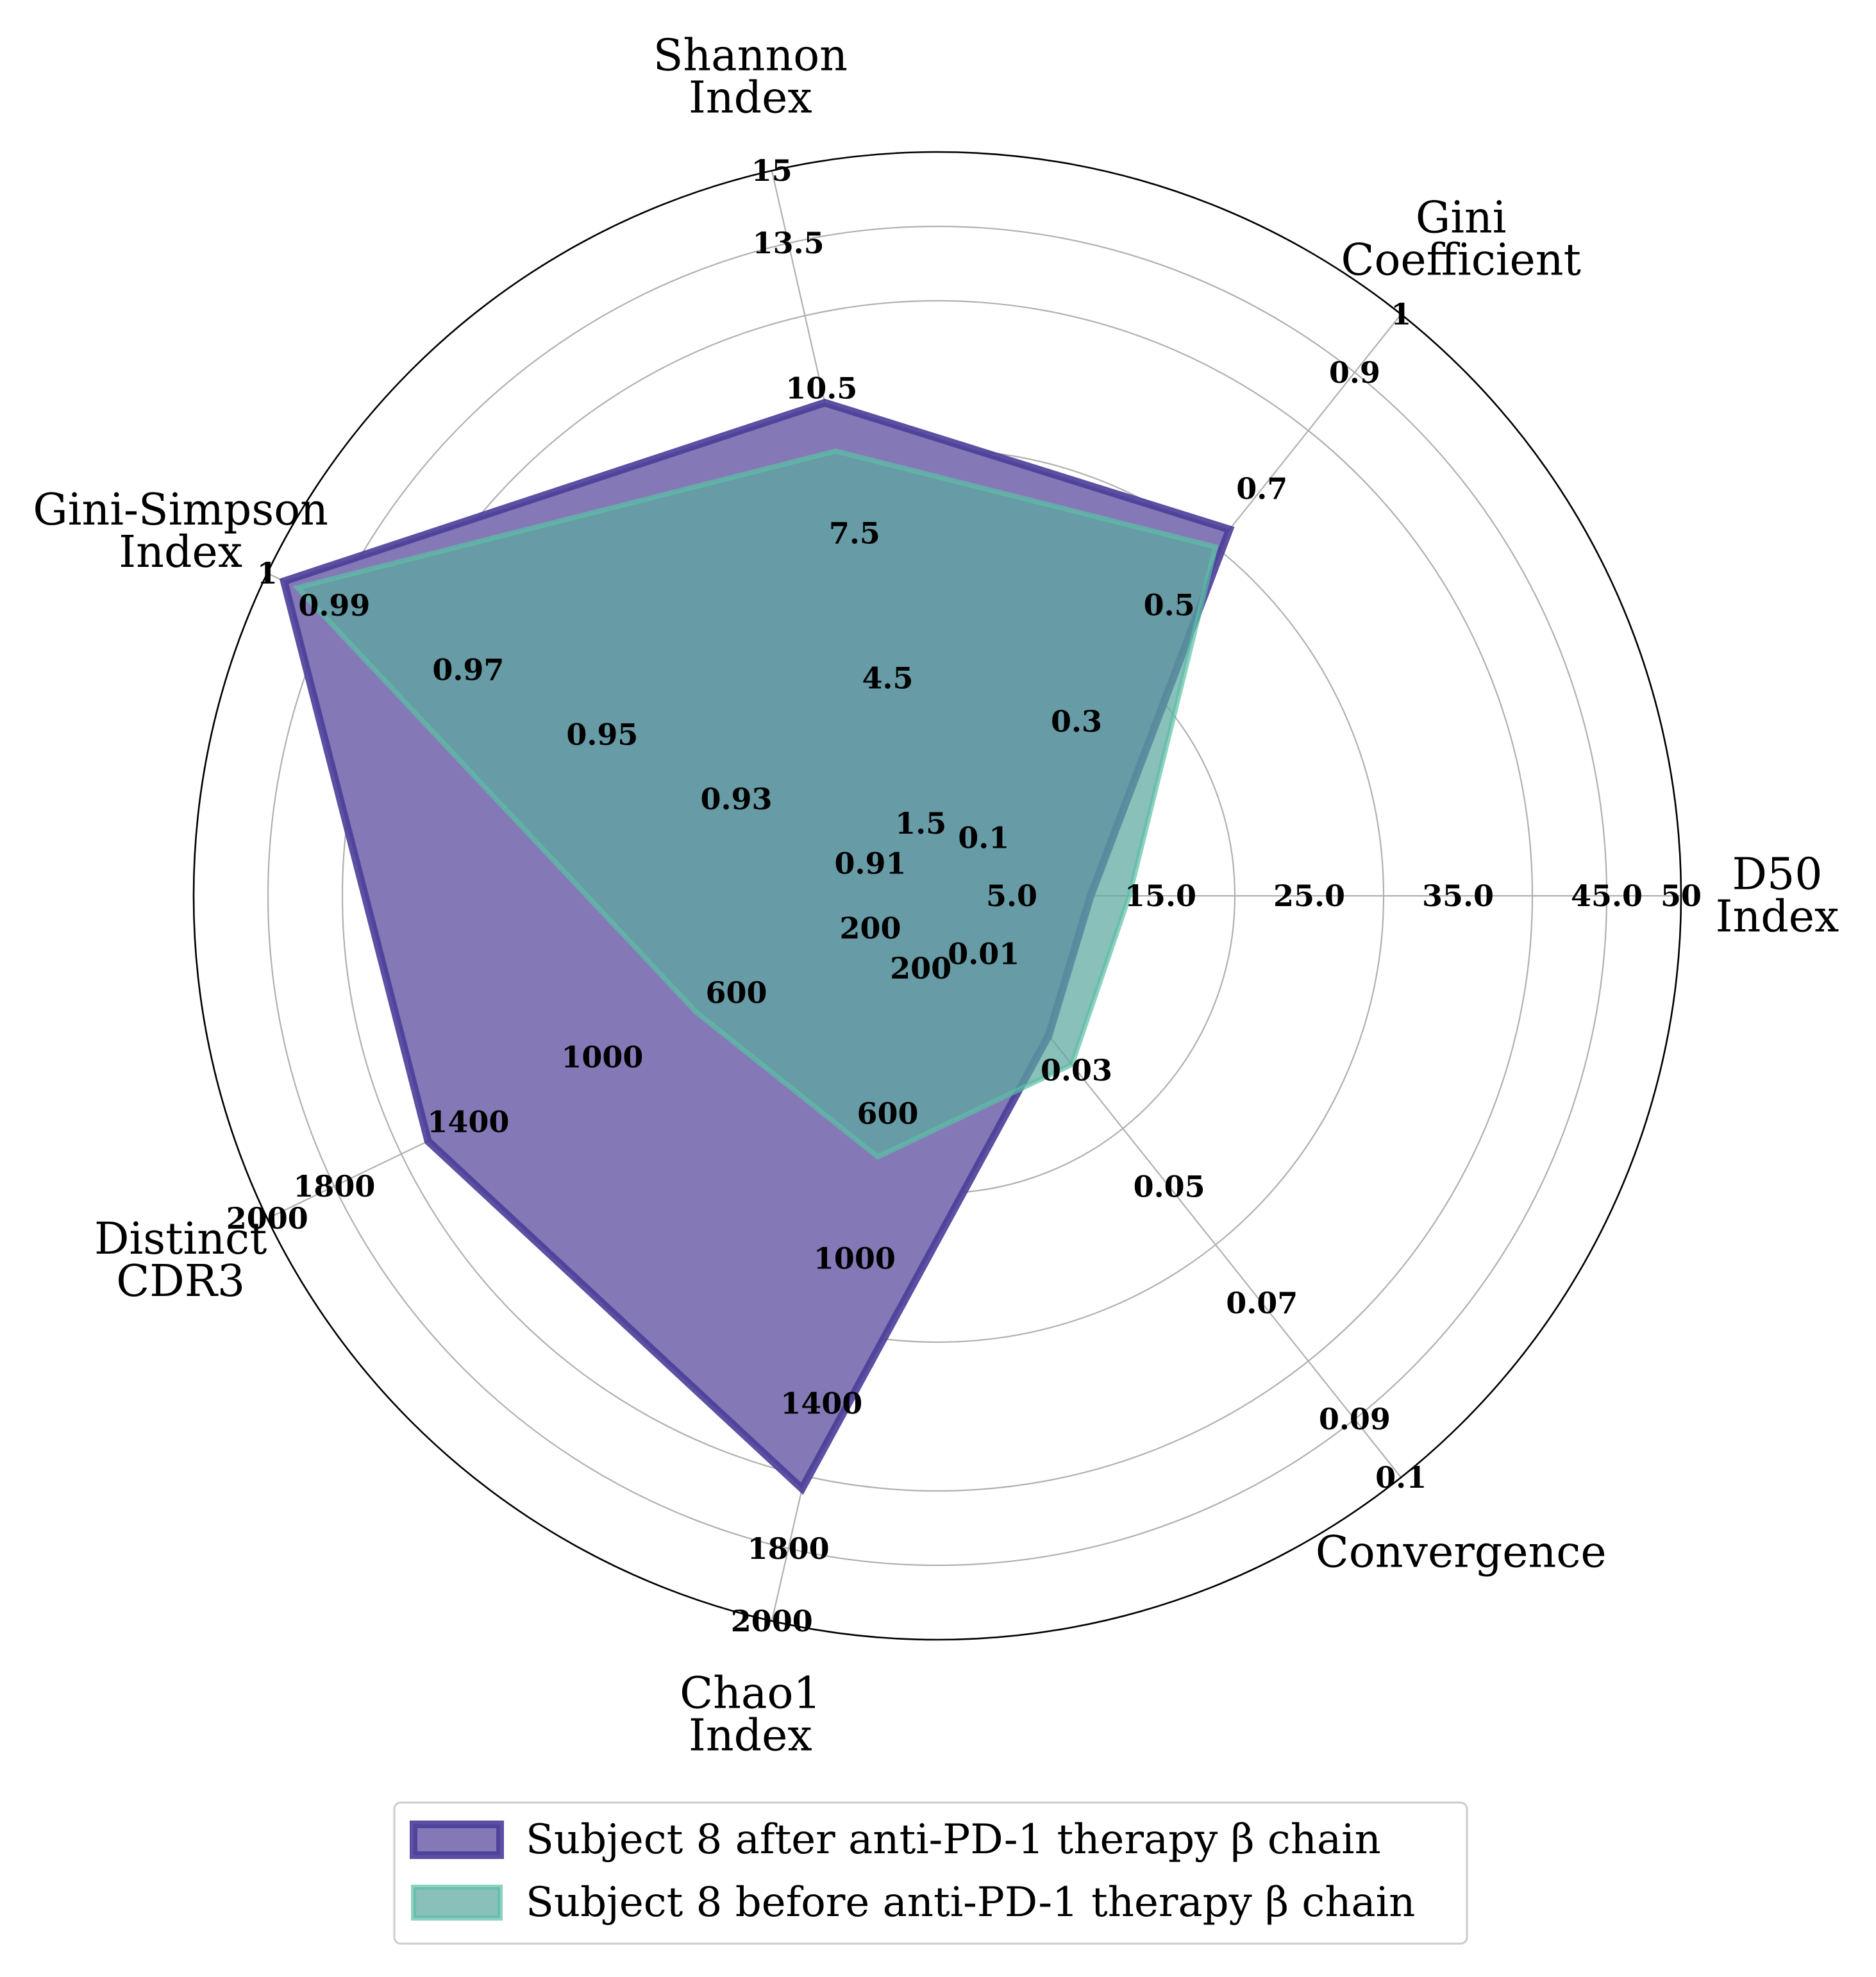 The width and height of the screenshot is (1876, 1977). I want to click on tick-label: 25.0, so click(1309, 896).